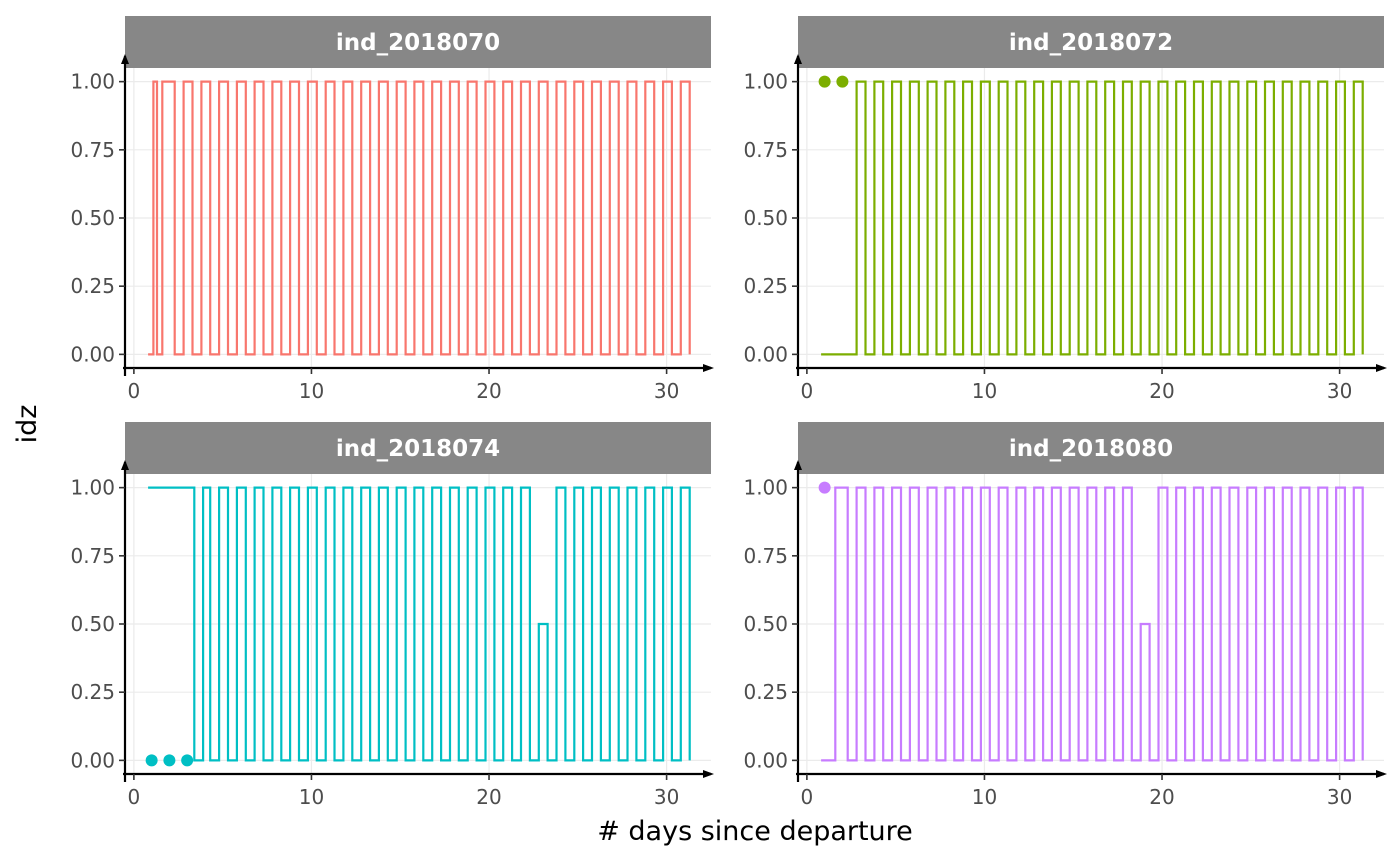  Describe the element at coordinates (755, 831) in the screenshot. I see `x-axis-title: # days since departure` at that location.